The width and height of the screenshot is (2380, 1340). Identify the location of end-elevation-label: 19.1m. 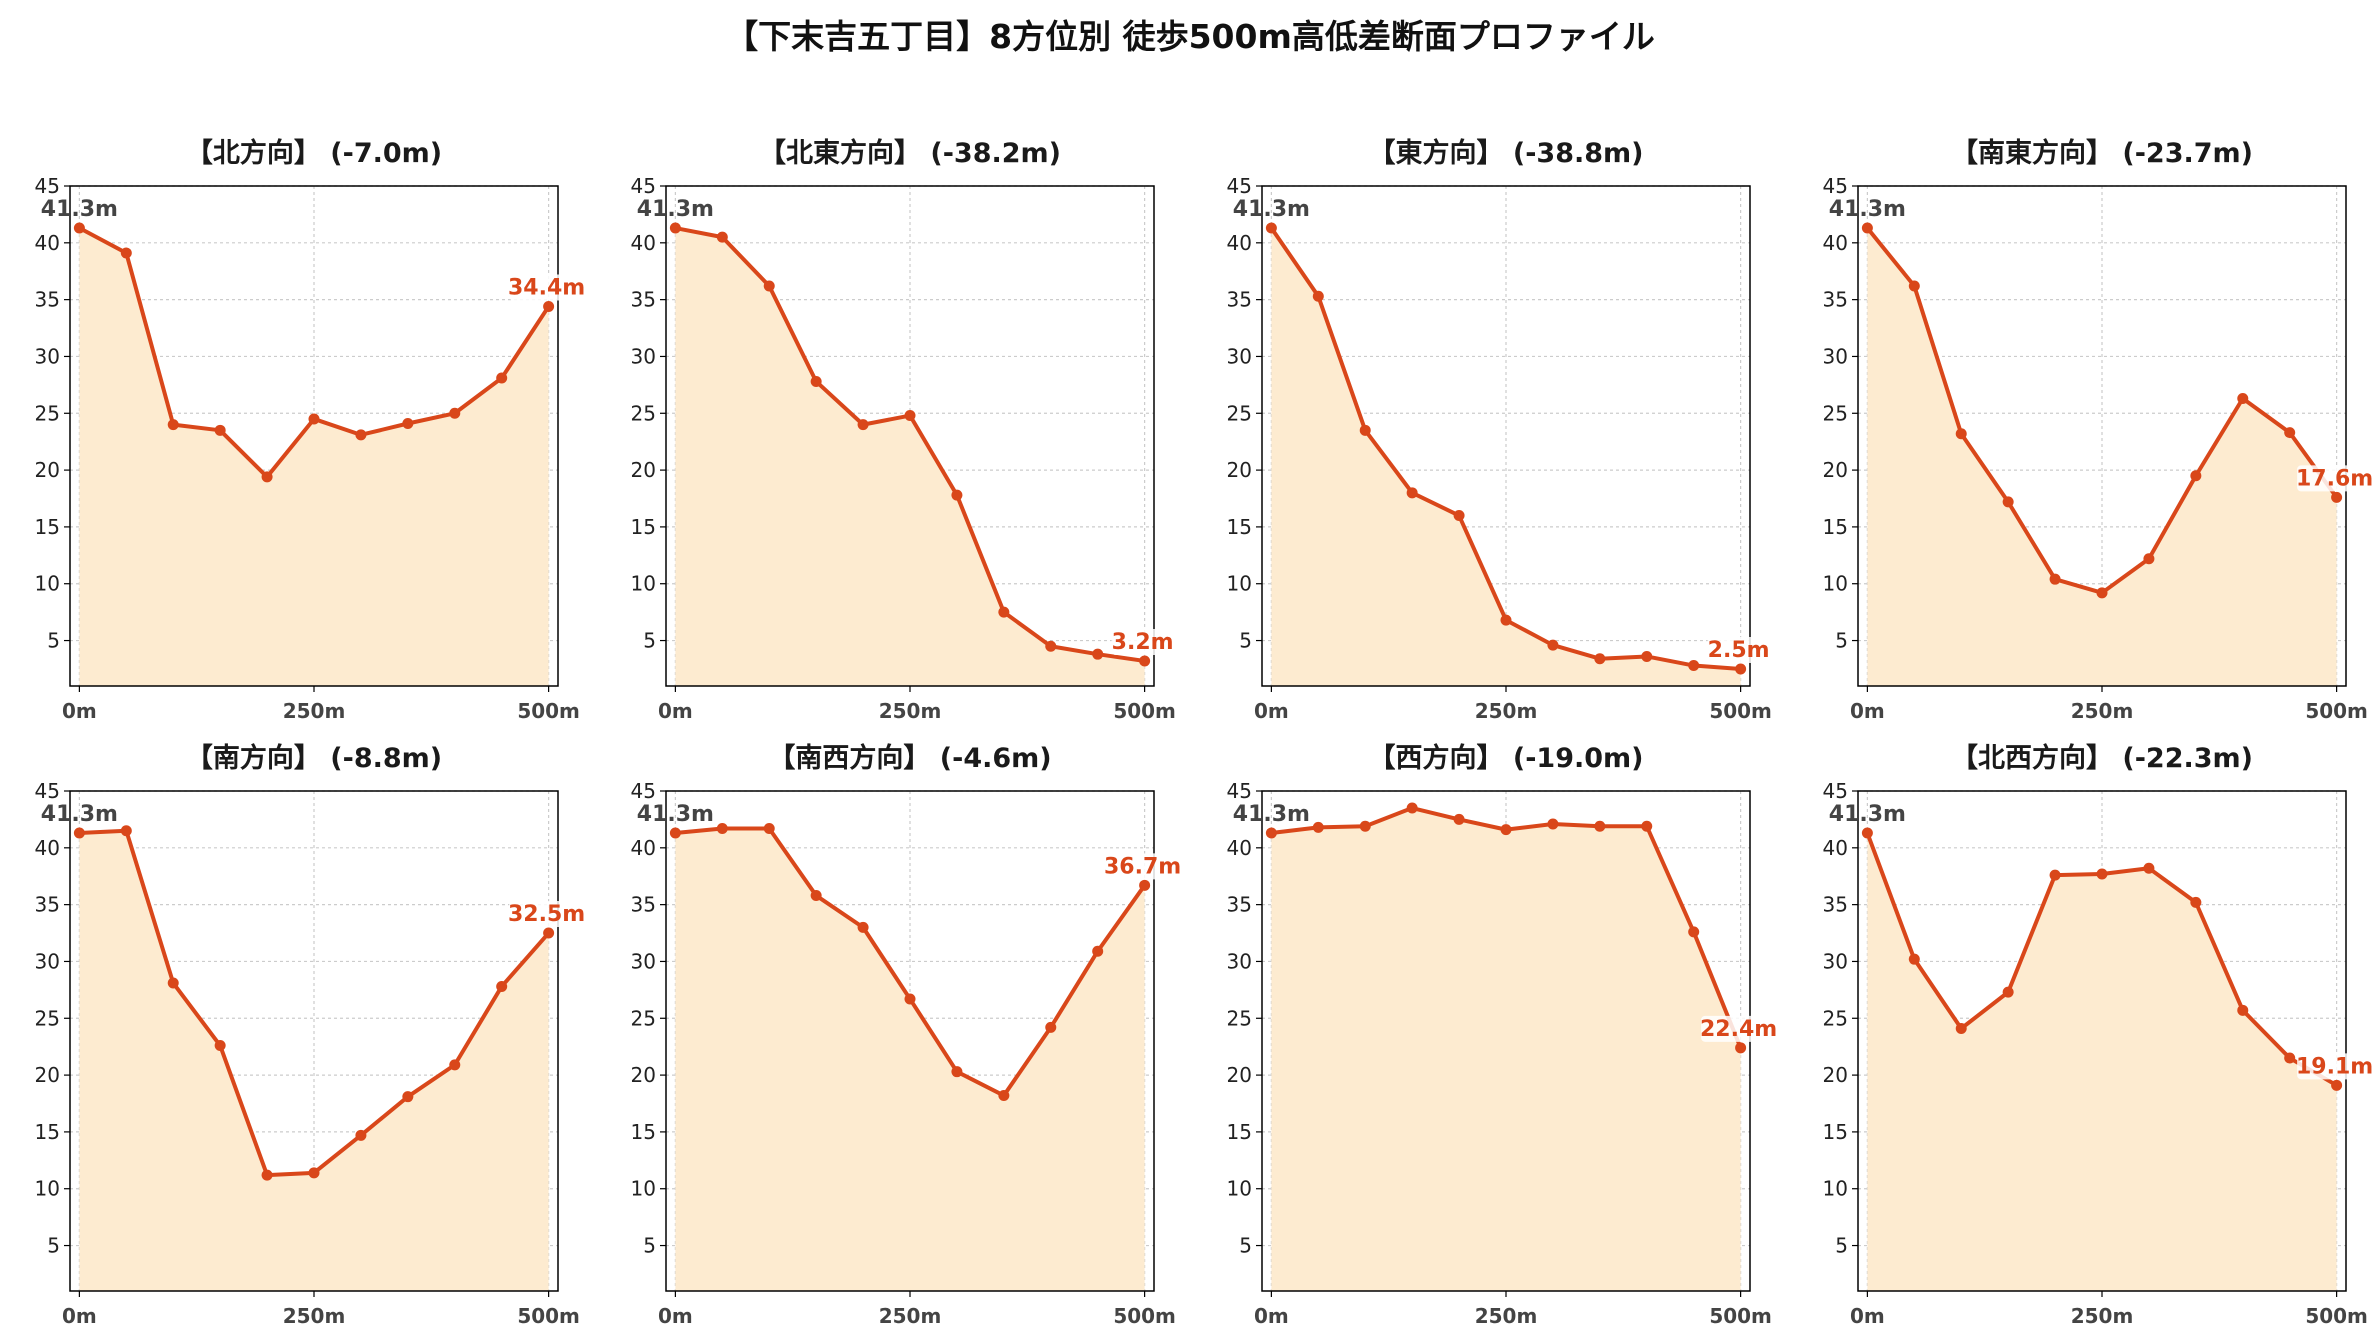
(2334, 1066).